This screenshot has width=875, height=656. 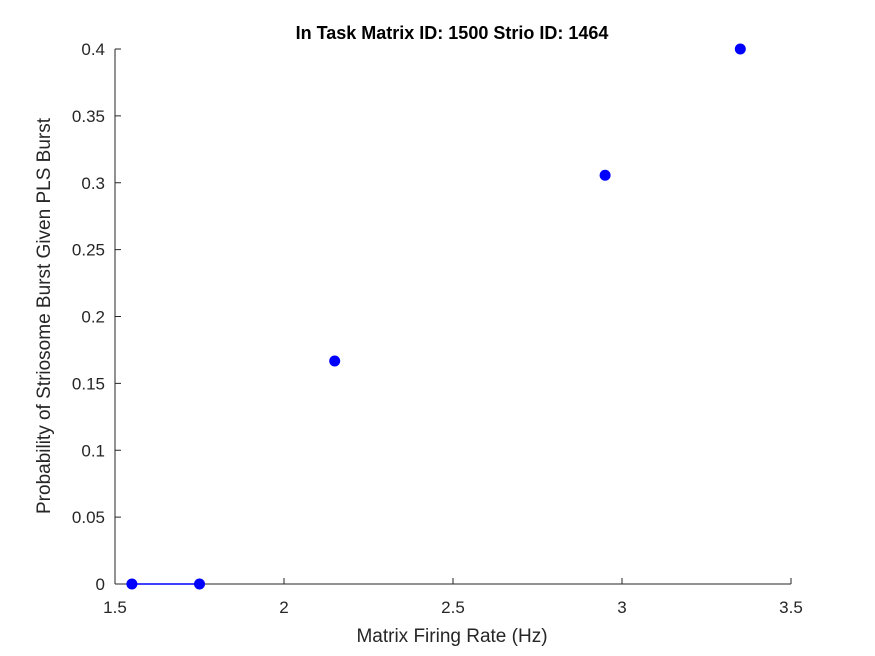 What do you see at coordinates (93, 450) in the screenshot?
I see `y-tick-label: 0.1` at bounding box center [93, 450].